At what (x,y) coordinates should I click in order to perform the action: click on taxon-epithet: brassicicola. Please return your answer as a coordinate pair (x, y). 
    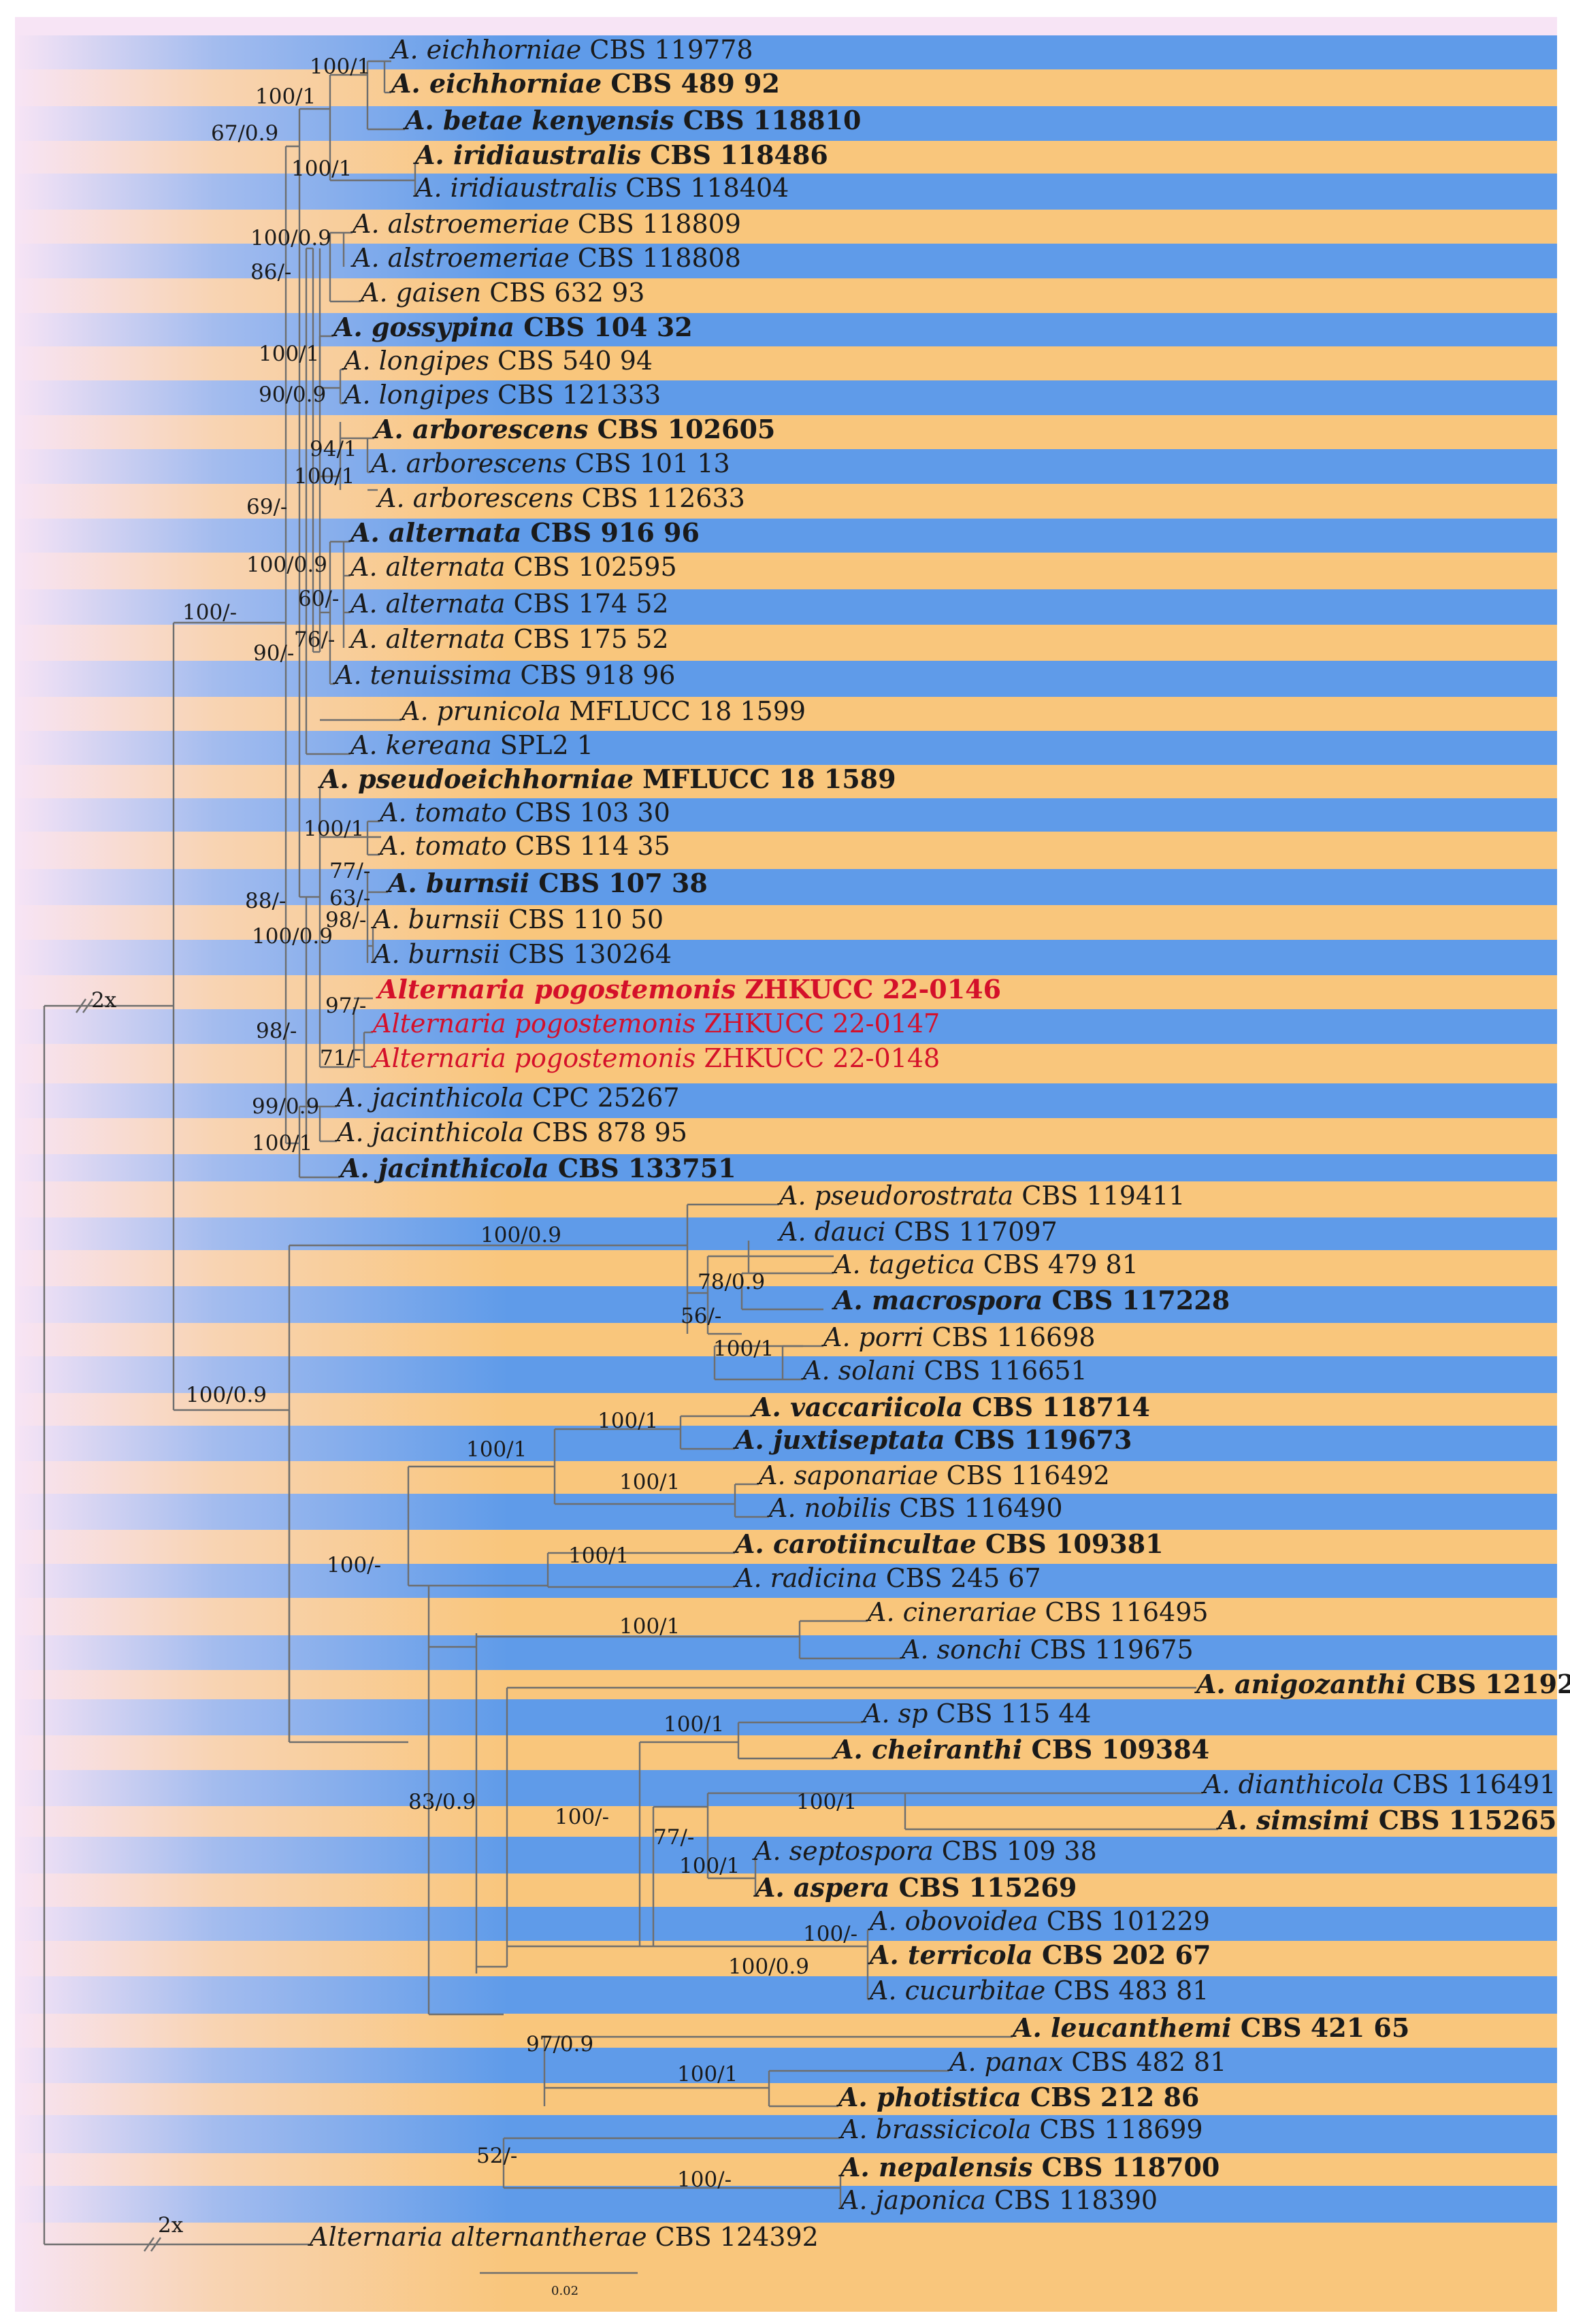
    Looking at the image, I should click on (958, 2129).